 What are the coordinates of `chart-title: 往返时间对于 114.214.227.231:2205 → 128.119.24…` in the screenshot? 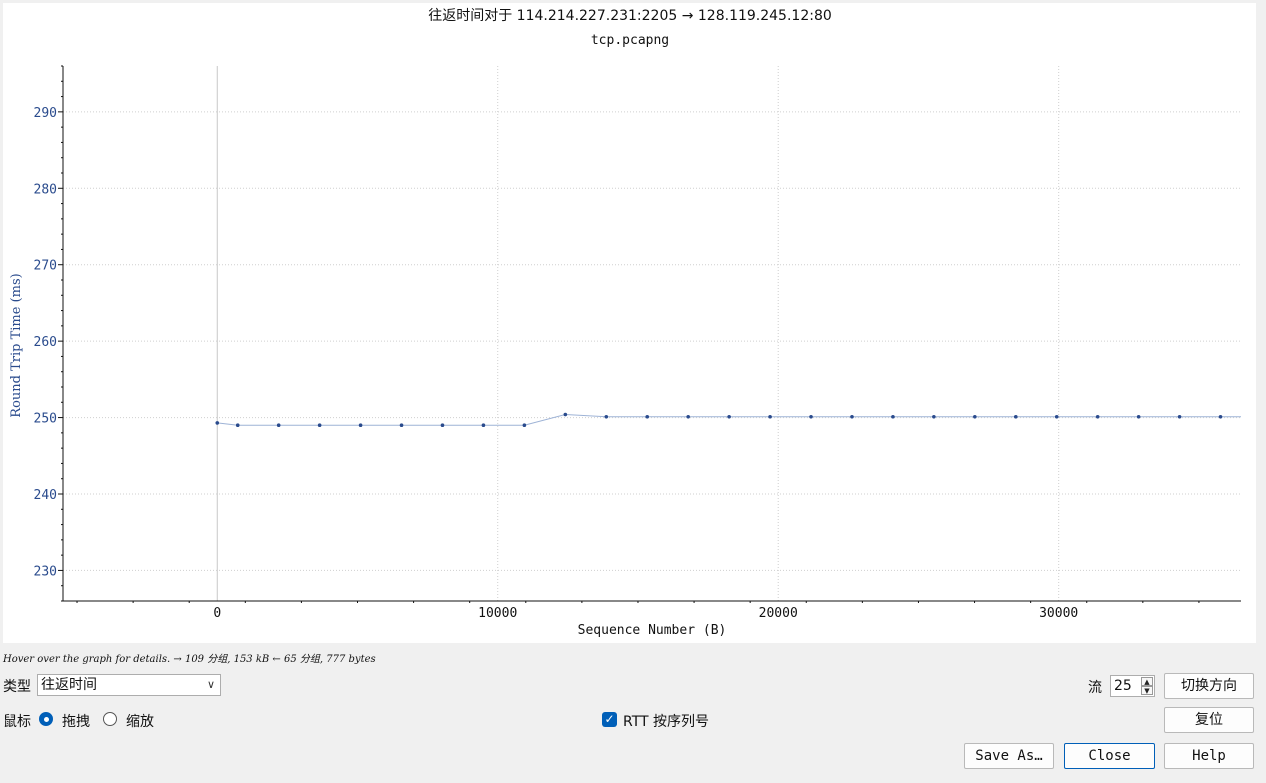 It's located at (630, 16).